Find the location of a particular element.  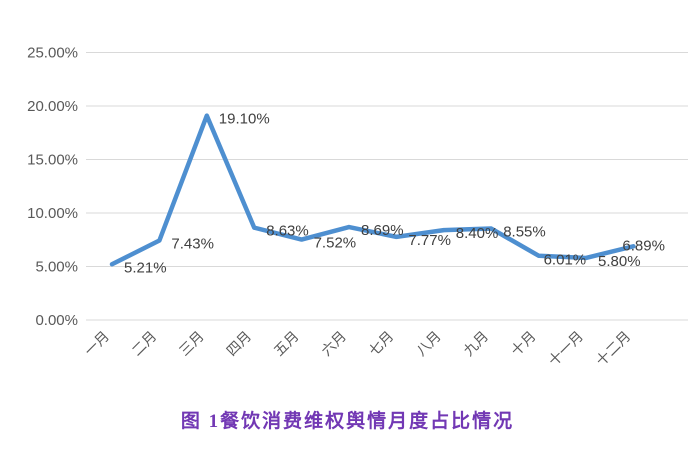

x-axis-tick-label: 七月 is located at coordinates (380, 343).